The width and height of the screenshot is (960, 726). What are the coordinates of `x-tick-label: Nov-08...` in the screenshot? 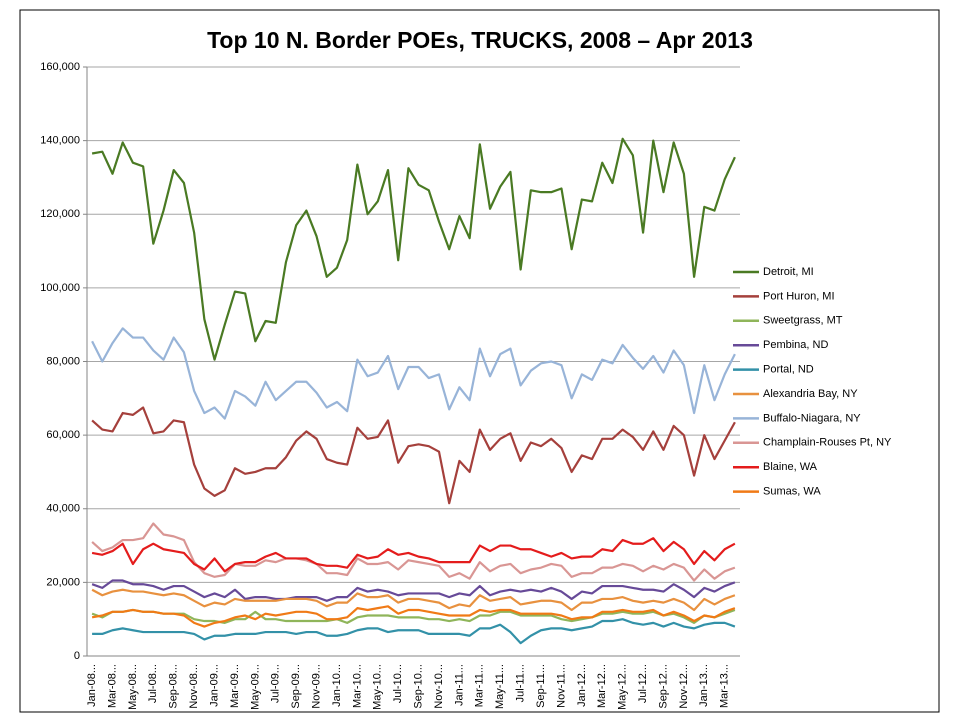 It's located at (194, 686).